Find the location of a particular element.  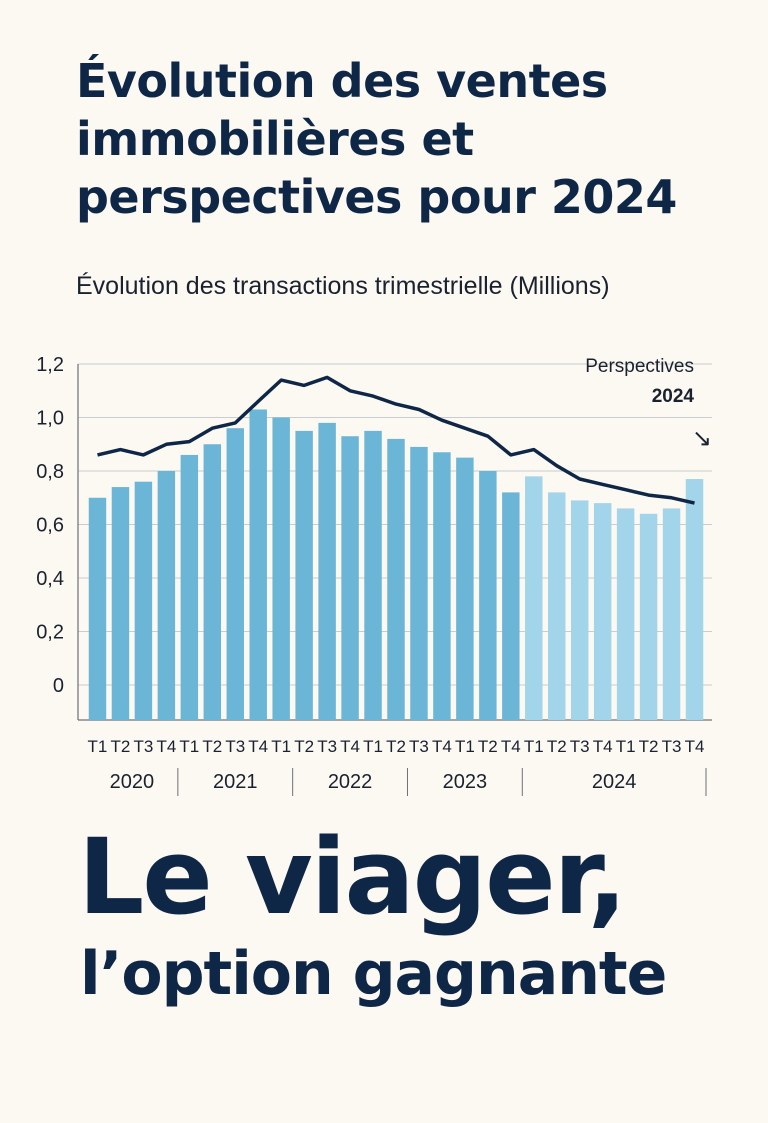

y-tick-label: 0,4 is located at coordinates (50, 579).